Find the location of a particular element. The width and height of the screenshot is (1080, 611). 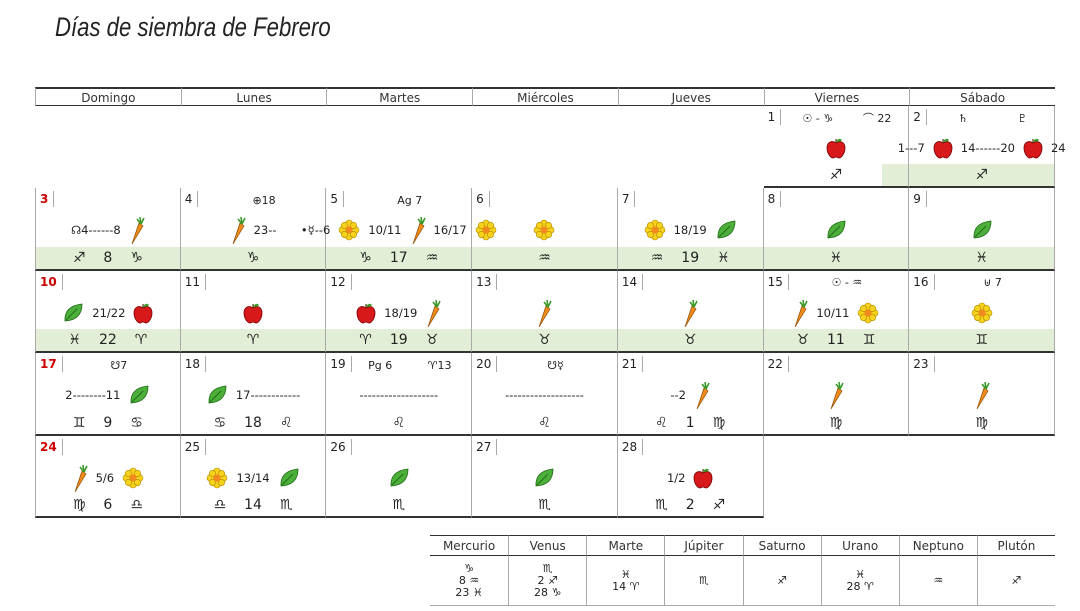

position-line: 28 ♑ is located at coordinates (548, 592).